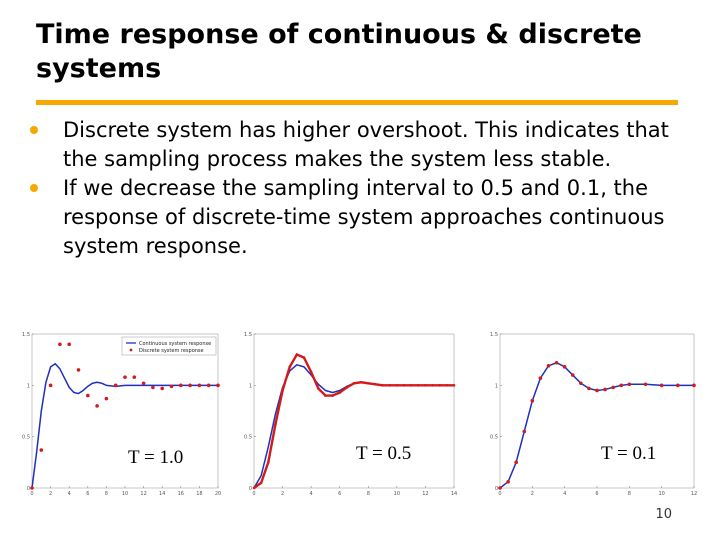 This screenshot has width=720, height=540. I want to click on legend-marker-swatch, so click(131, 350).